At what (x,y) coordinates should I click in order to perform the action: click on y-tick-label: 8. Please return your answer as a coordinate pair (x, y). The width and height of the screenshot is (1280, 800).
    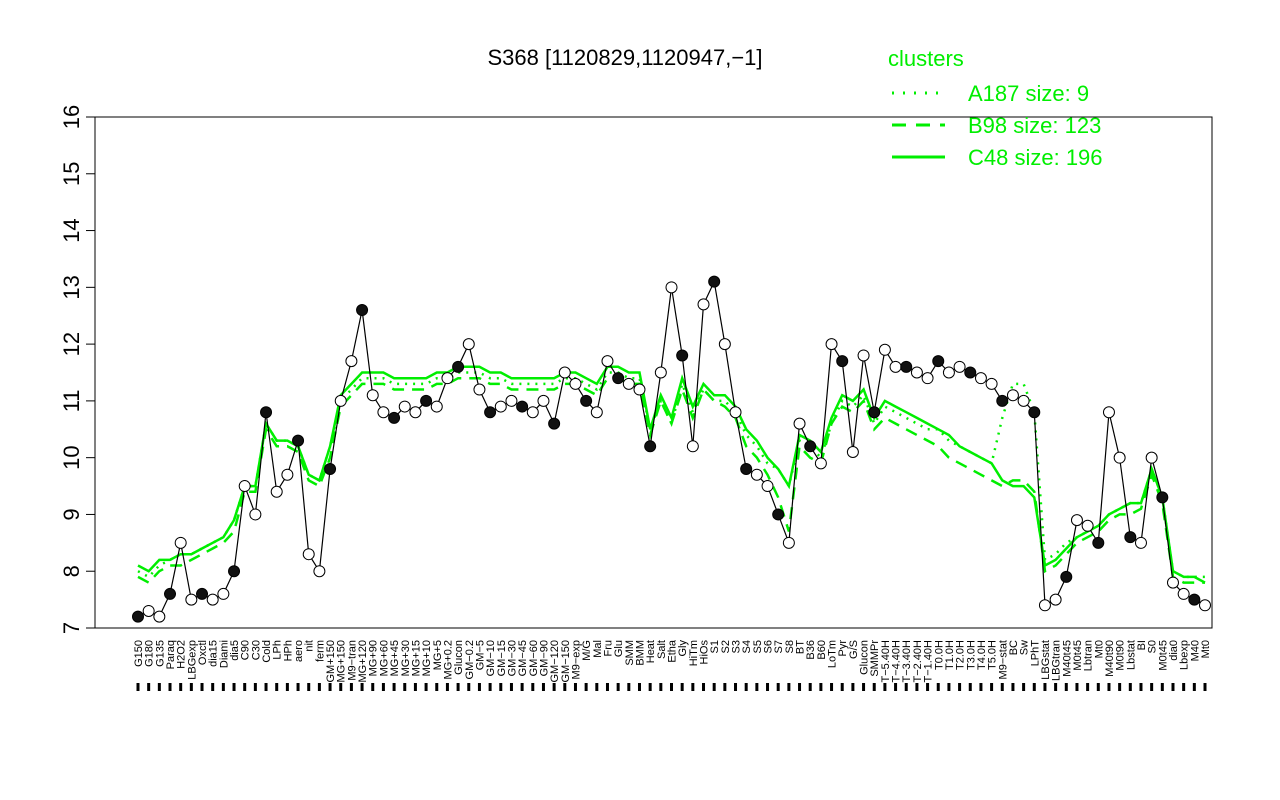
    Looking at the image, I should click on (71, 571).